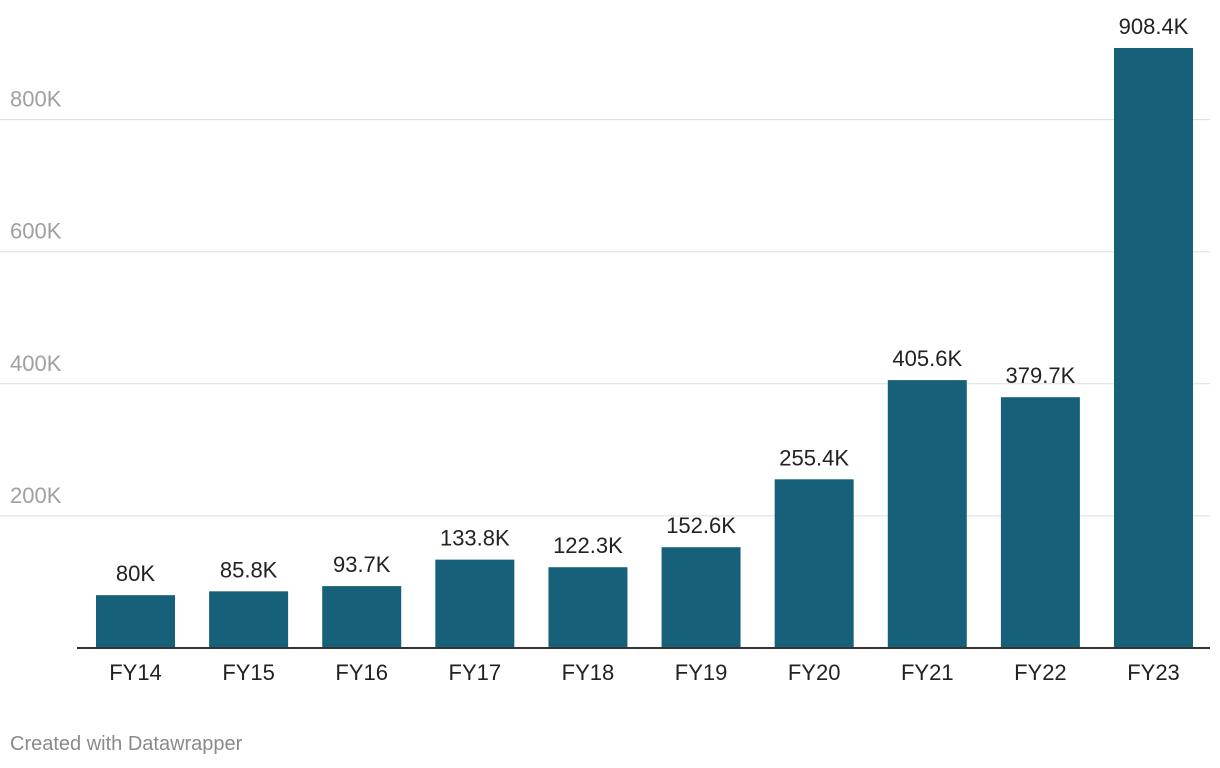 The image size is (1220, 768). I want to click on x-tick-label-FY14: FY14, so click(135, 672).